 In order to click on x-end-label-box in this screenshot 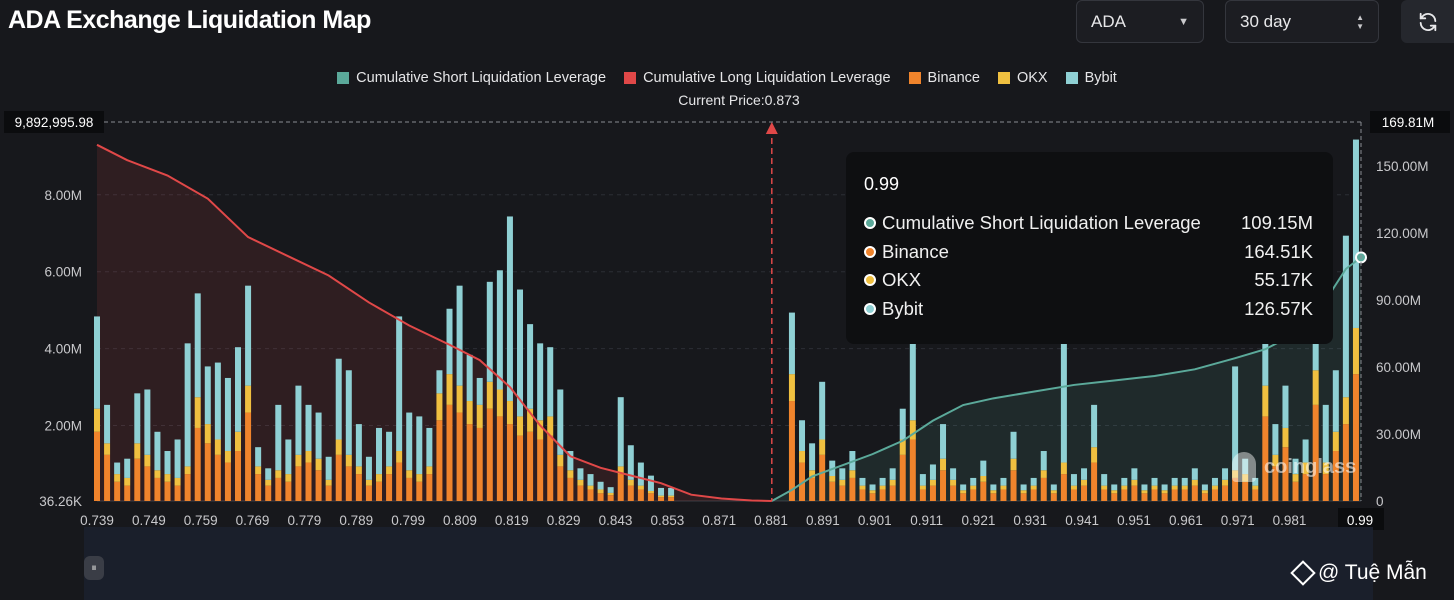, I will do `click(1361, 519)`.